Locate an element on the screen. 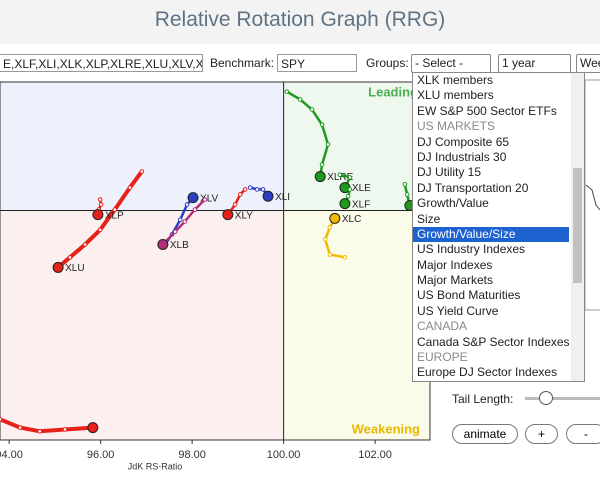 This screenshot has width=600, height=492. dropdown-option: Major Markets is located at coordinates (455, 280).